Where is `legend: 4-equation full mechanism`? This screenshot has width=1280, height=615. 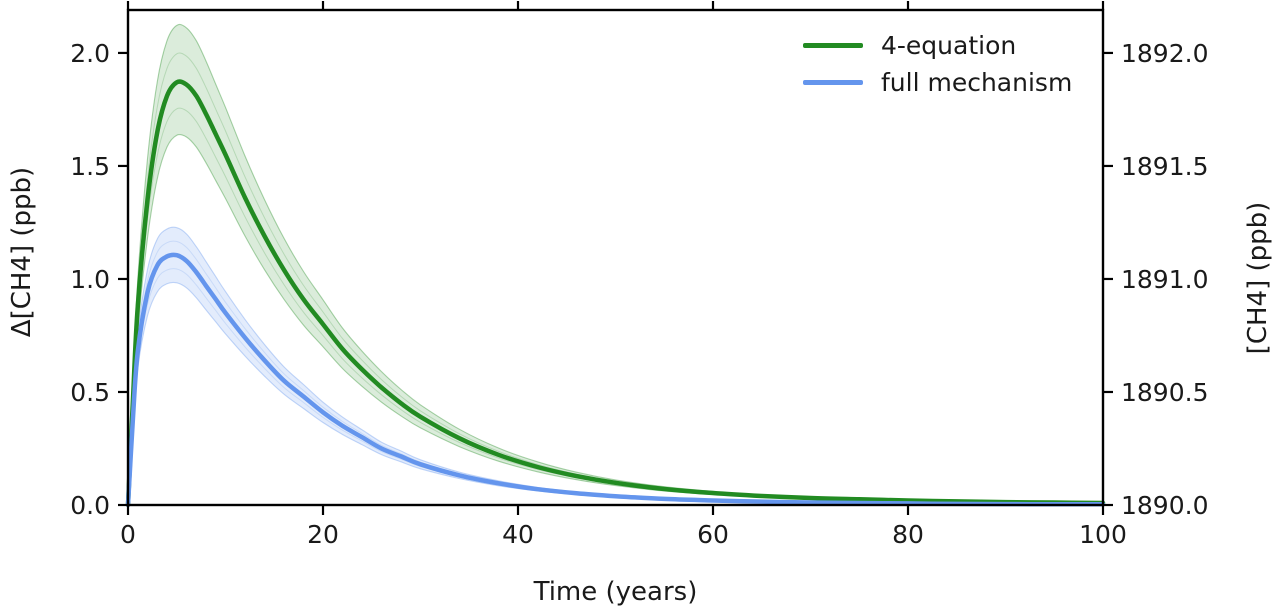 legend: 4-equation full mechanism is located at coordinates (937, 64).